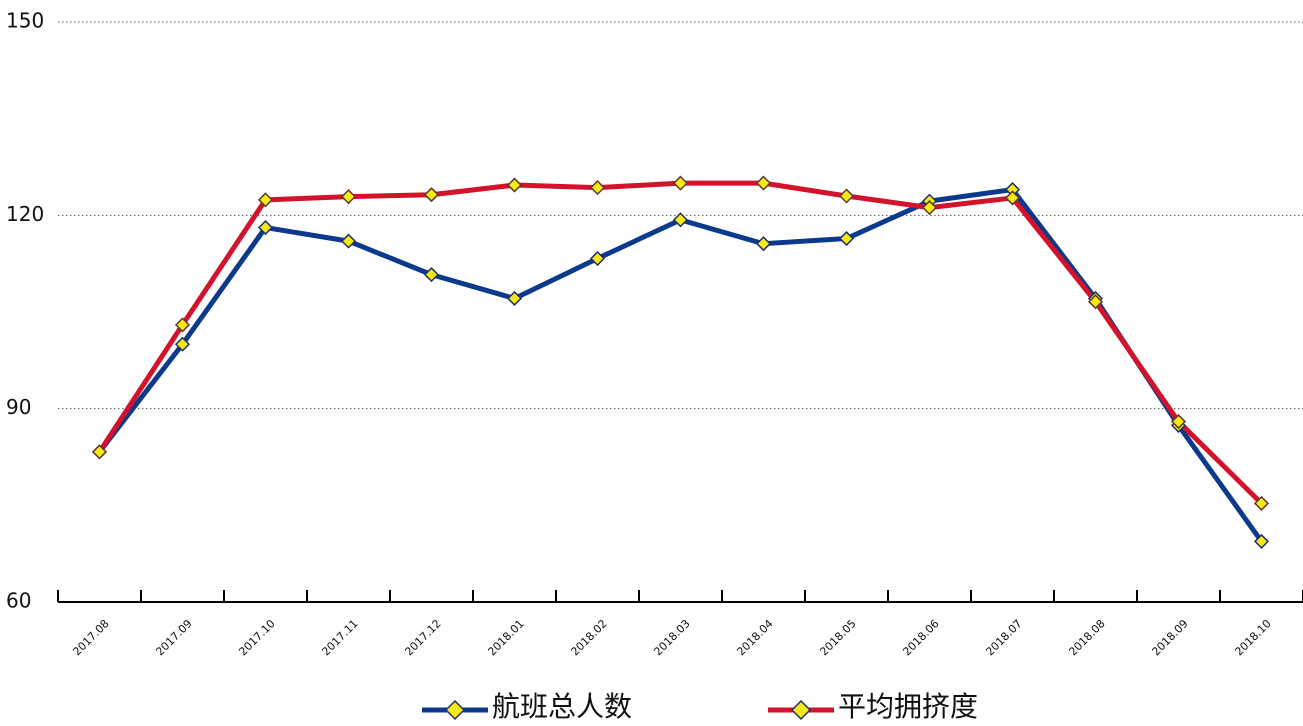 This screenshot has height=726, width=1303. Describe the element at coordinates (1252, 637) in the screenshot. I see `x-tick-label: 2018.10` at that location.